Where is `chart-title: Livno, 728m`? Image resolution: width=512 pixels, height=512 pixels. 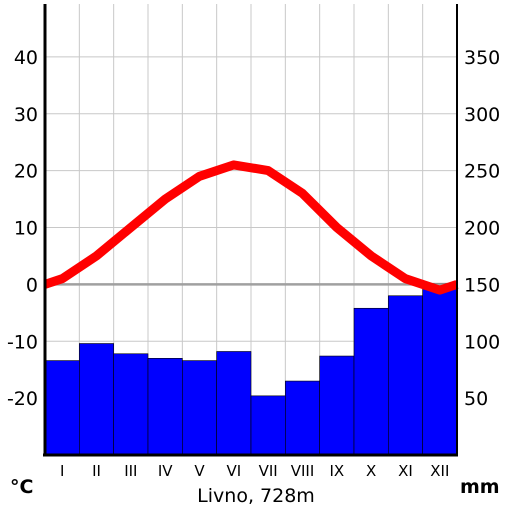 chart-title: Livno, 728m is located at coordinates (256, 496).